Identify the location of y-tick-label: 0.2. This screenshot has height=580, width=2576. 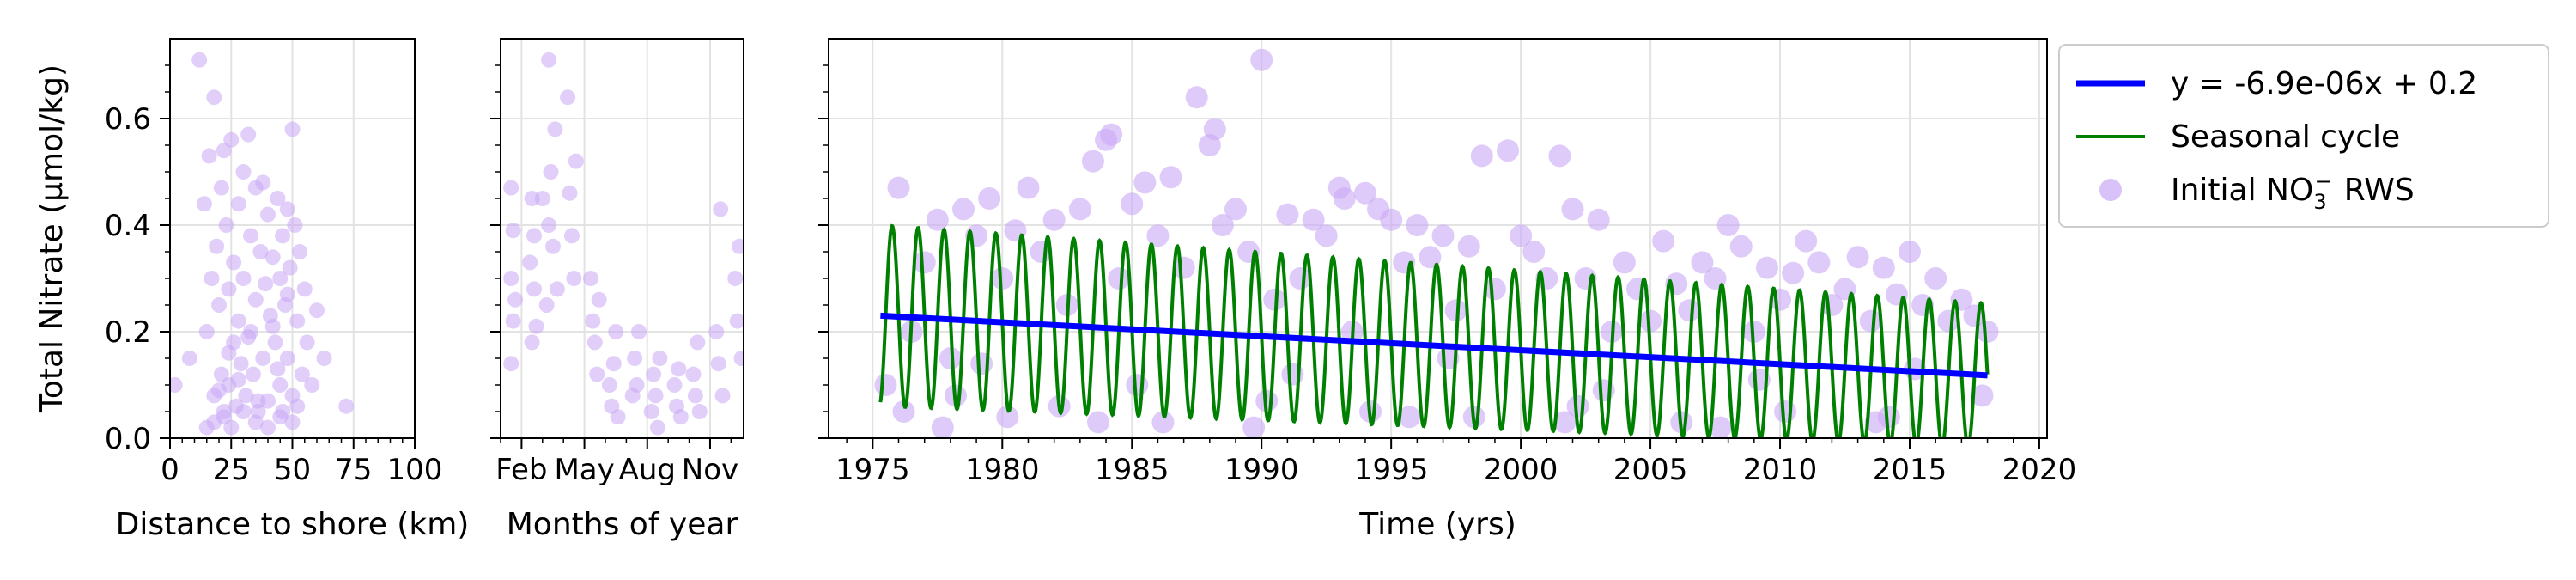
(128, 332).